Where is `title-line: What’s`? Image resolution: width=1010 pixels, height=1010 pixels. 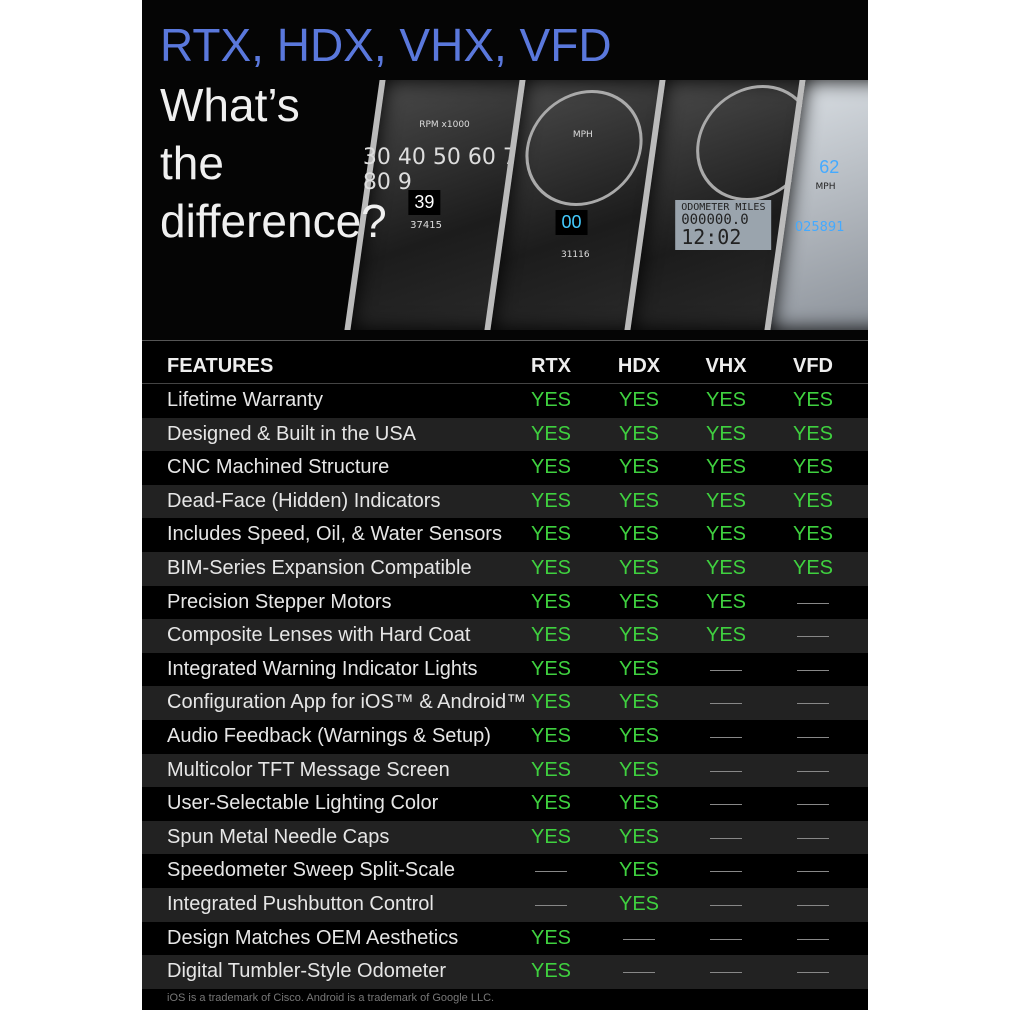 title-line: What’s is located at coordinates (230, 105).